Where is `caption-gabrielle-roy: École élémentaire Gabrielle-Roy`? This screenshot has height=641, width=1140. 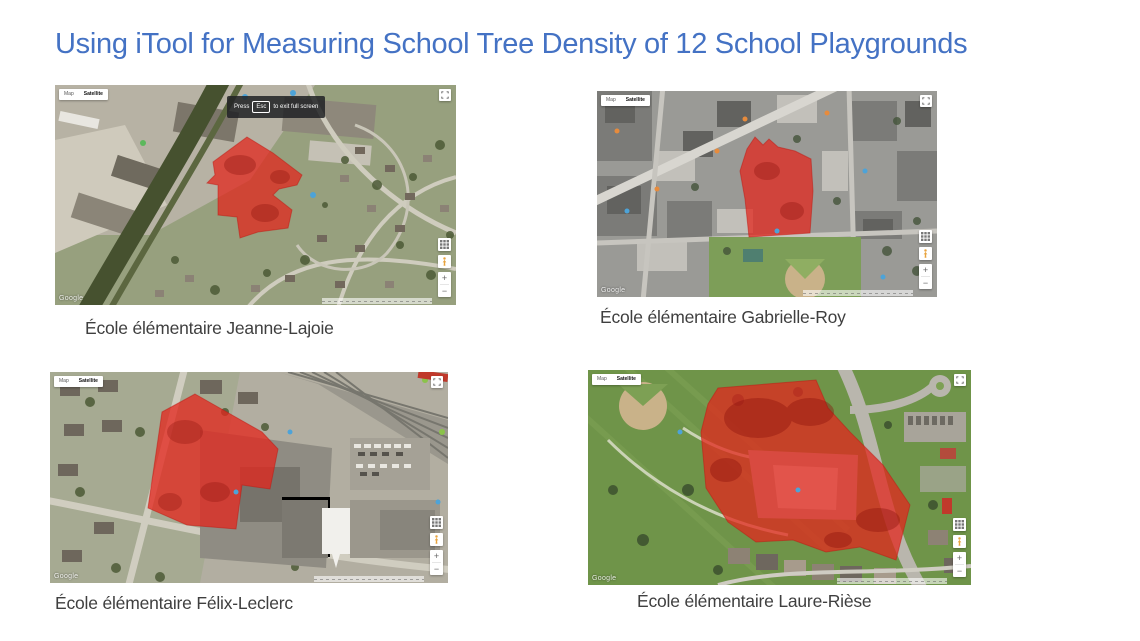 caption-gabrielle-roy: École élémentaire Gabrielle-Roy is located at coordinates (723, 317).